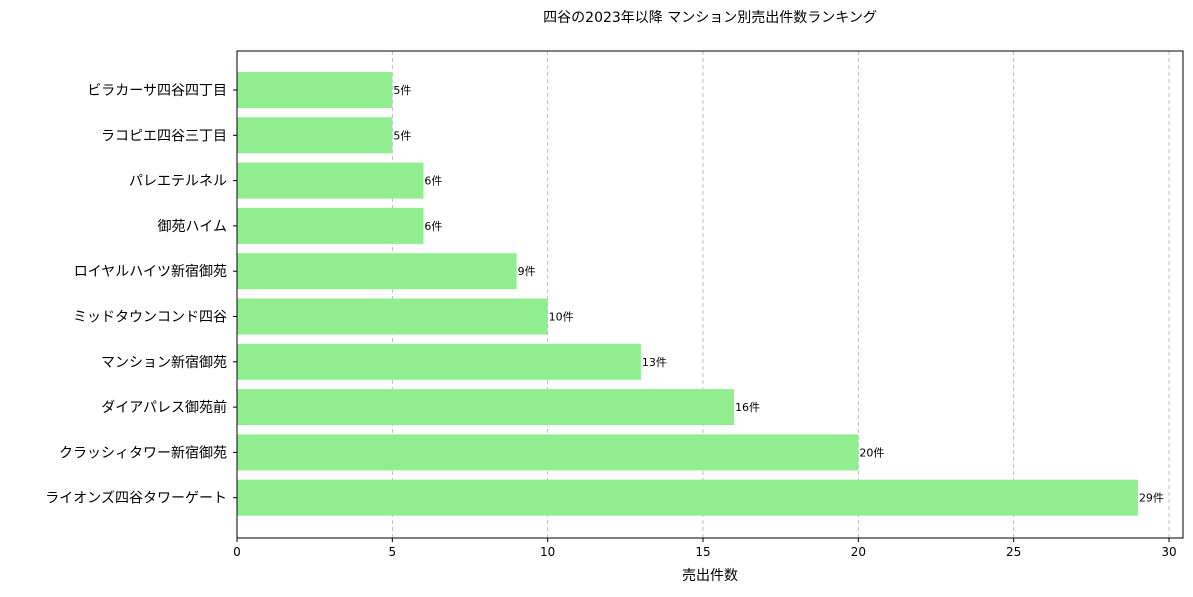  I want to click on bar-data-label: 13件, so click(654, 362).